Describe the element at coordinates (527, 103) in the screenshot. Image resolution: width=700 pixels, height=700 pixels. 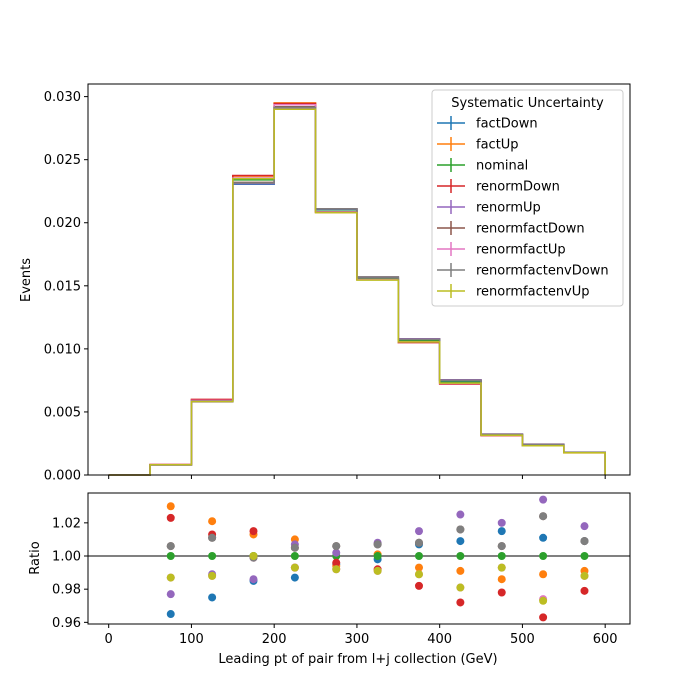
I see `legend-title: Systematic Uncertainty` at that location.